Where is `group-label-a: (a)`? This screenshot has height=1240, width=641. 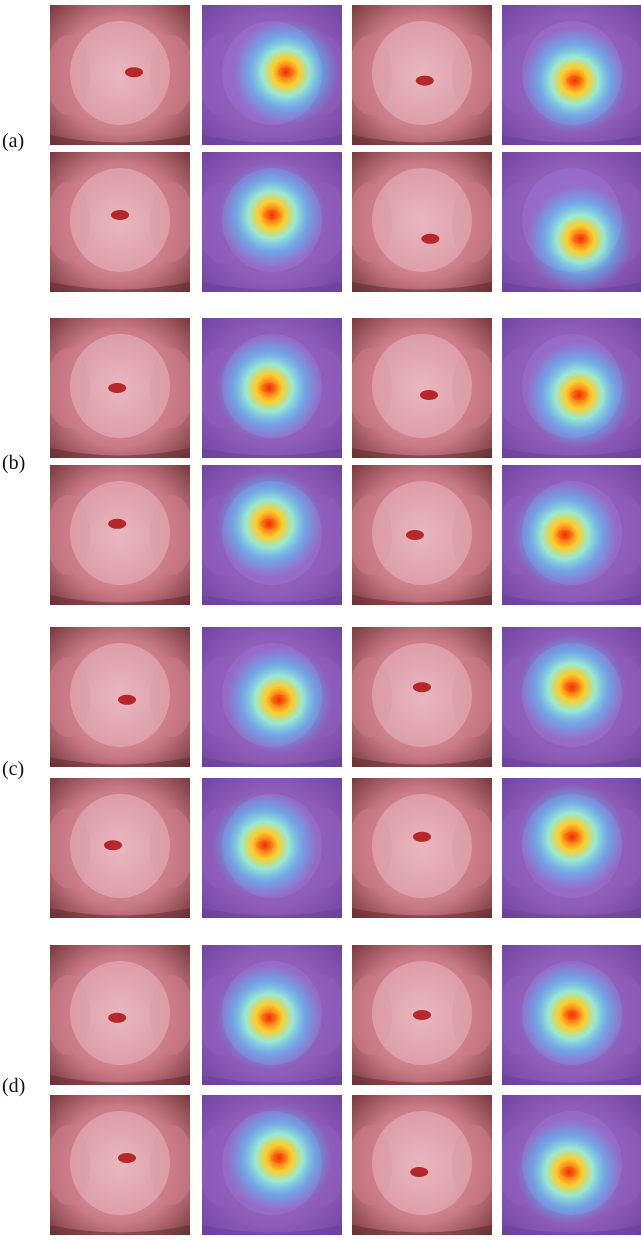
group-label-a: (a) is located at coordinates (13, 141).